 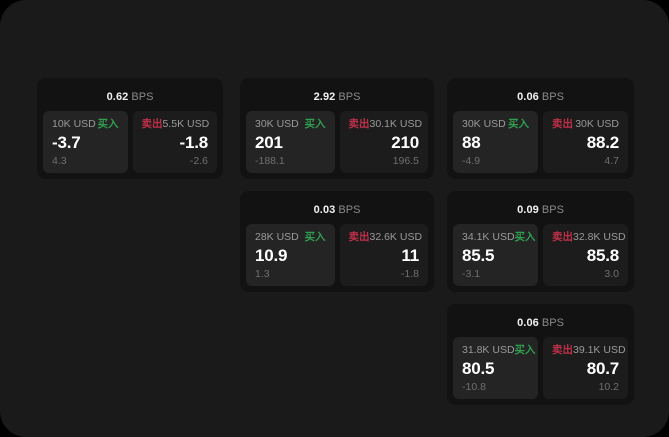 I want to click on ask-panel: 卖出 32.6K USD 11 -1.8, so click(x=383, y=255).